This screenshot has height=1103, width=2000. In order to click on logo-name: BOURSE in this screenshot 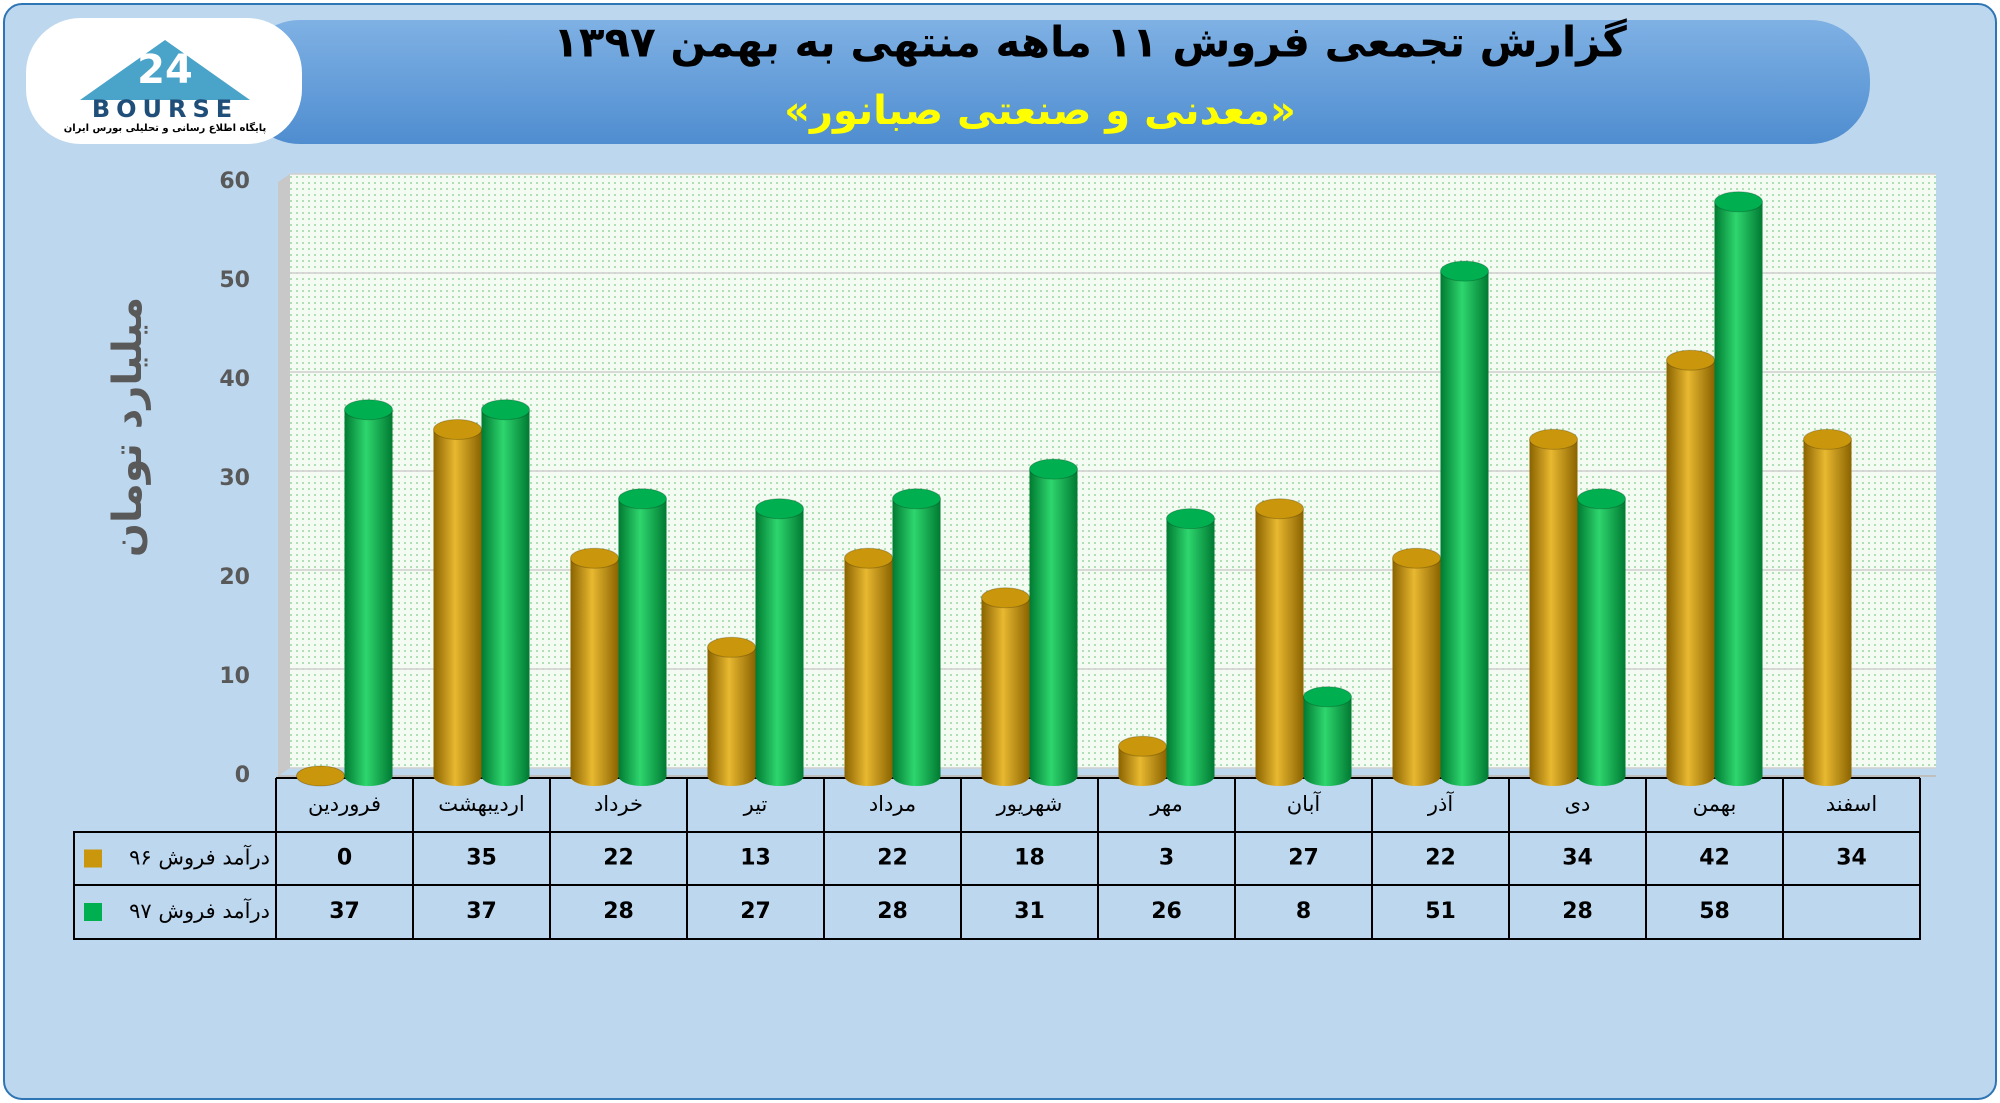, I will do `click(165, 109)`.